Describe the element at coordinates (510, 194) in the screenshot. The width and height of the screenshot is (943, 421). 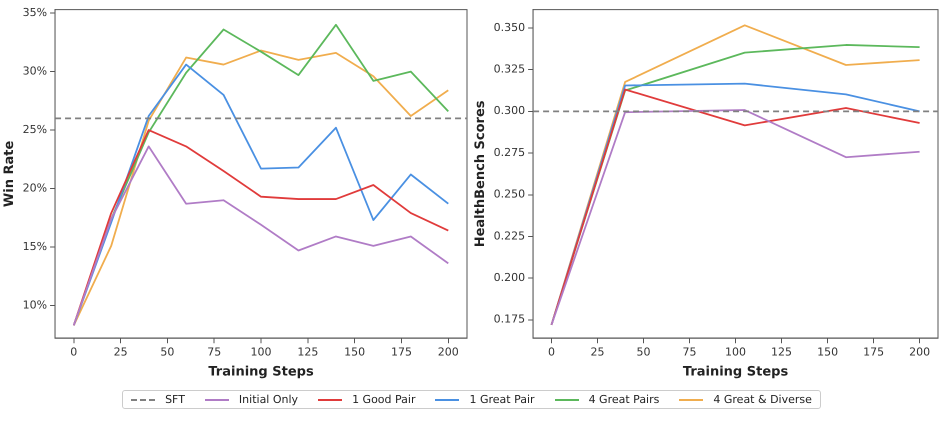
I see `y-tick-label: 0.250` at that location.